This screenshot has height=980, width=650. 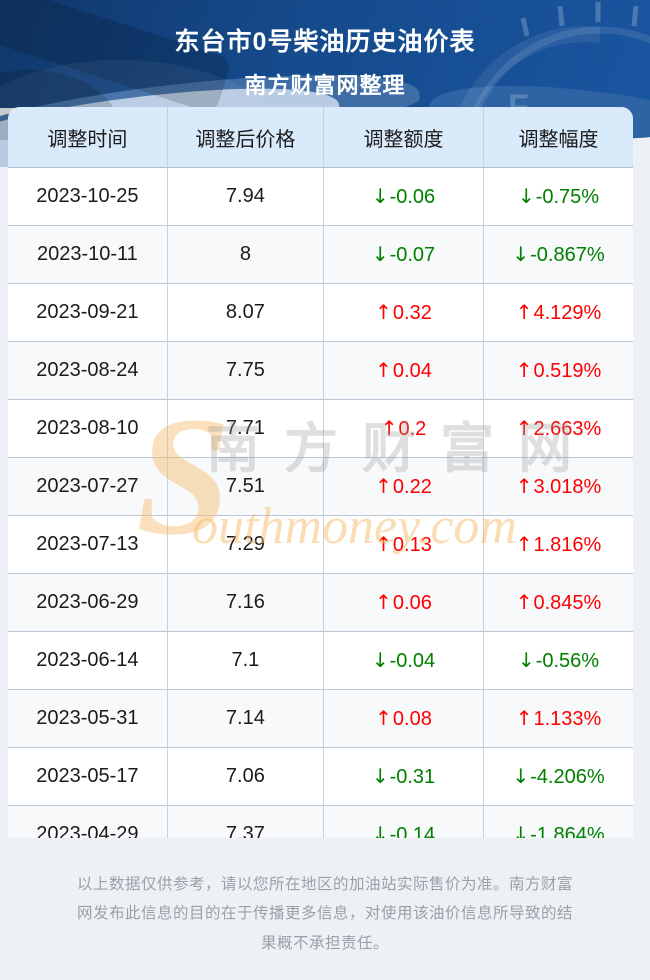 I want to click on table-row: 2023-05-31 7.14 ↑0.08 ↑1.133%, so click(x=320, y=719).